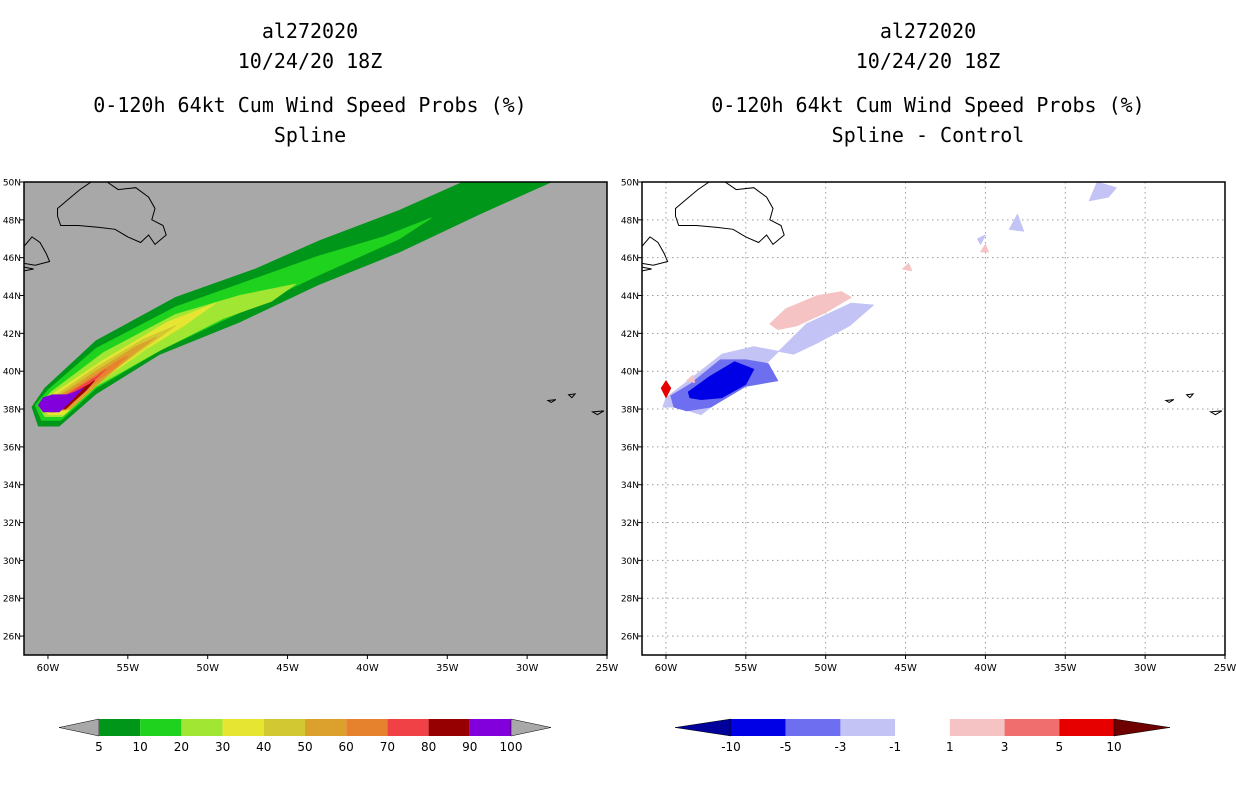 The width and height of the screenshot is (1236, 800). Describe the element at coordinates (1005, 747) in the screenshot. I see `colorbar-label: 3` at that location.